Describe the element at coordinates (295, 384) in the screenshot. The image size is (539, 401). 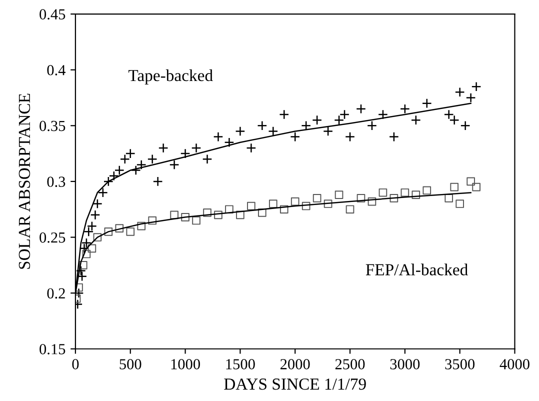
I see `x-axis-title: DAYS SINCE 1/1/79` at that location.